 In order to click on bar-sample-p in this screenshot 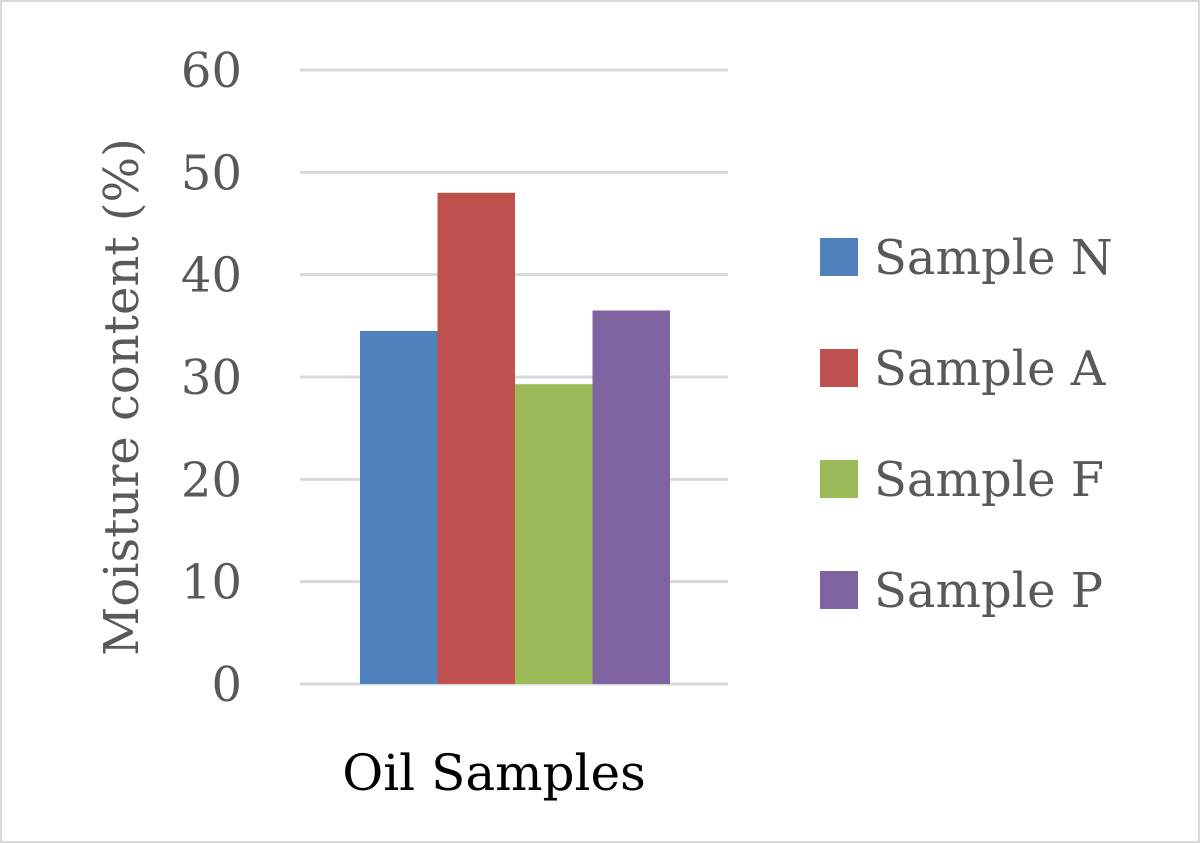, I will do `click(631, 497)`.